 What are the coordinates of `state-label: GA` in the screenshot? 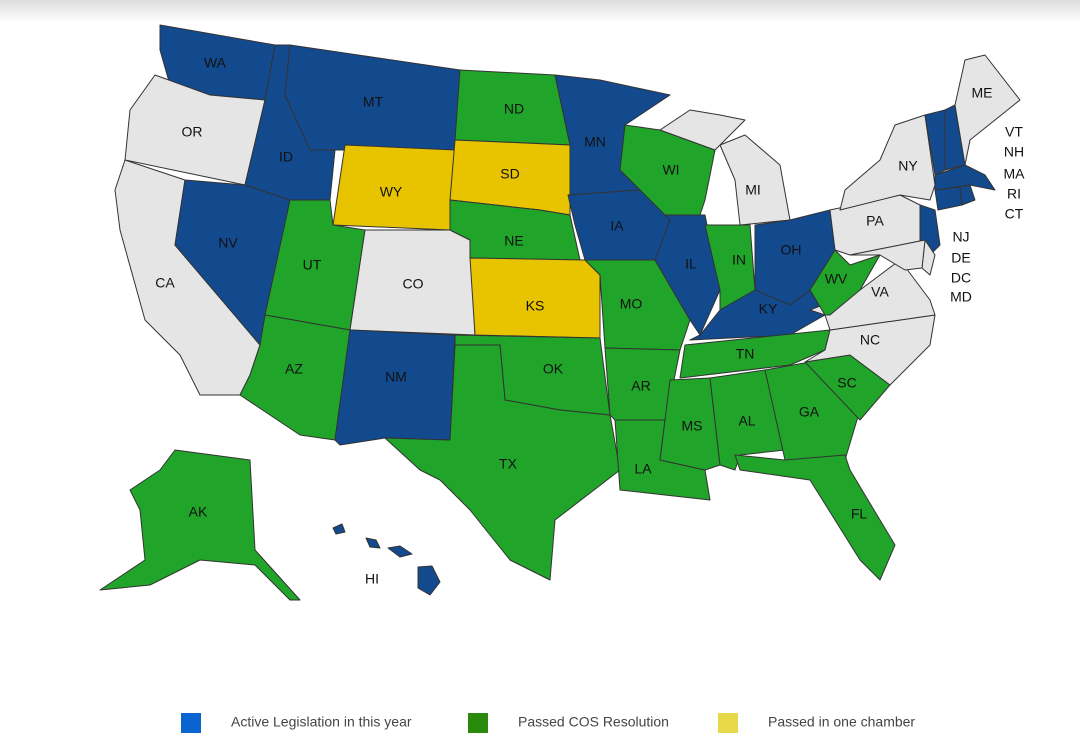 It's located at (809, 412).